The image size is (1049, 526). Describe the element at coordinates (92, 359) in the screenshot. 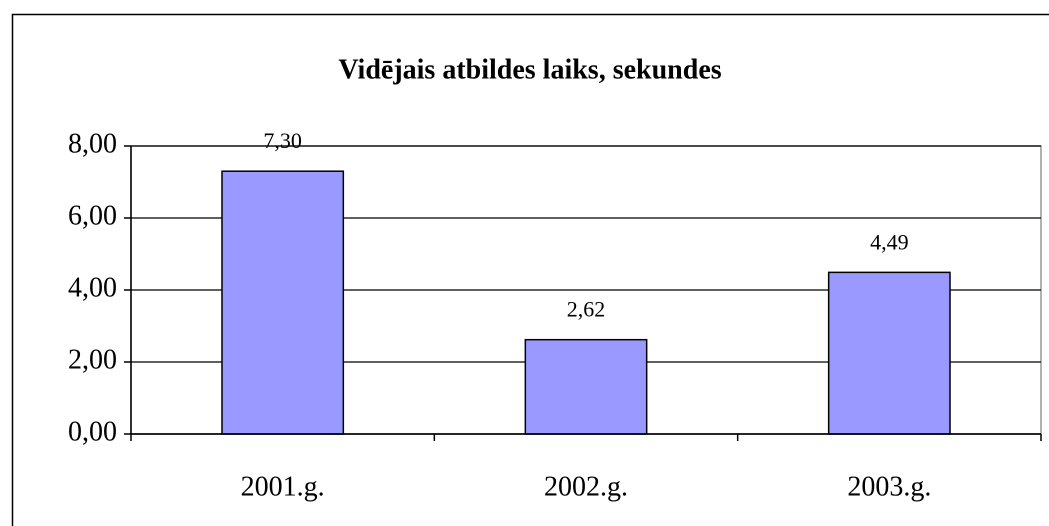

I see `y-tick-label: 2,00` at that location.